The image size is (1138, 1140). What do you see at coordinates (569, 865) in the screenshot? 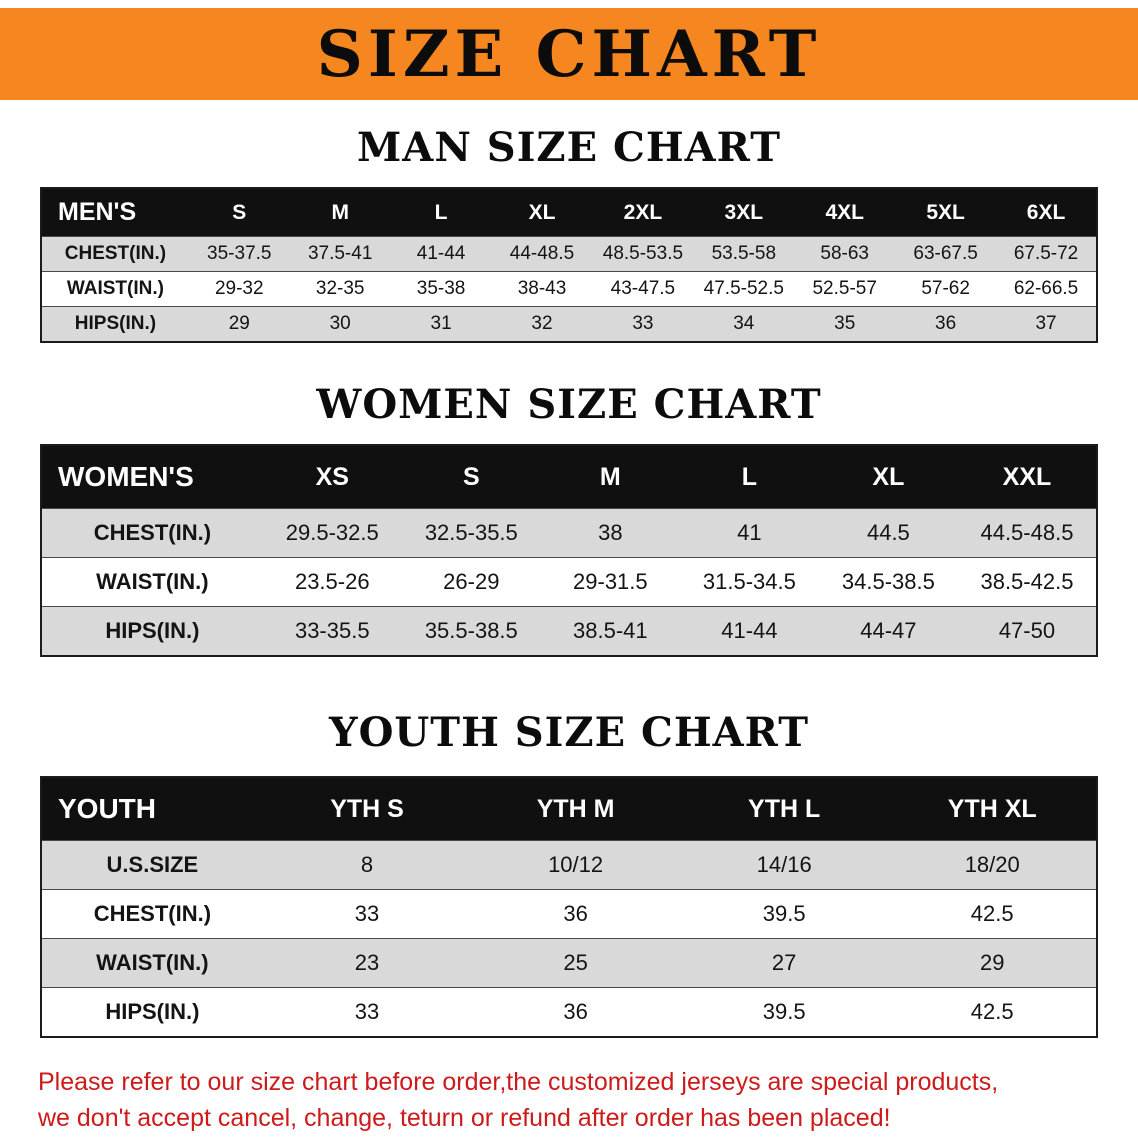
I see `measurement-row: U.S.SIZE 8 10/12 14/16 18/20` at bounding box center [569, 865].